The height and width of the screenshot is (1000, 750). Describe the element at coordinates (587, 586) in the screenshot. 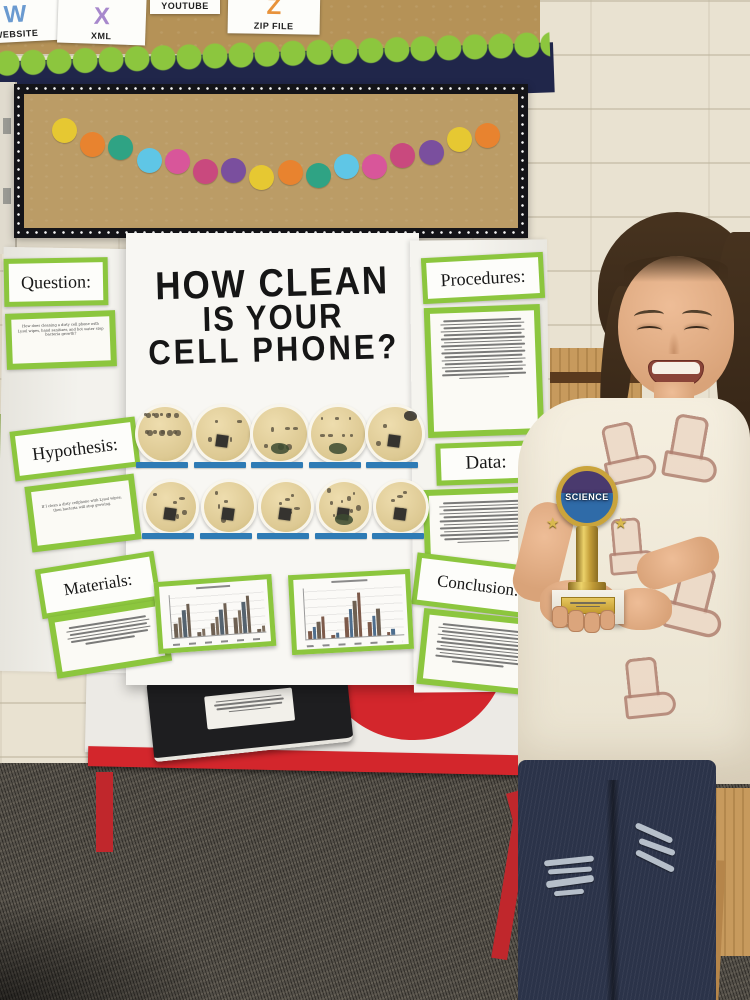

I see `trophy-column-cap` at that location.